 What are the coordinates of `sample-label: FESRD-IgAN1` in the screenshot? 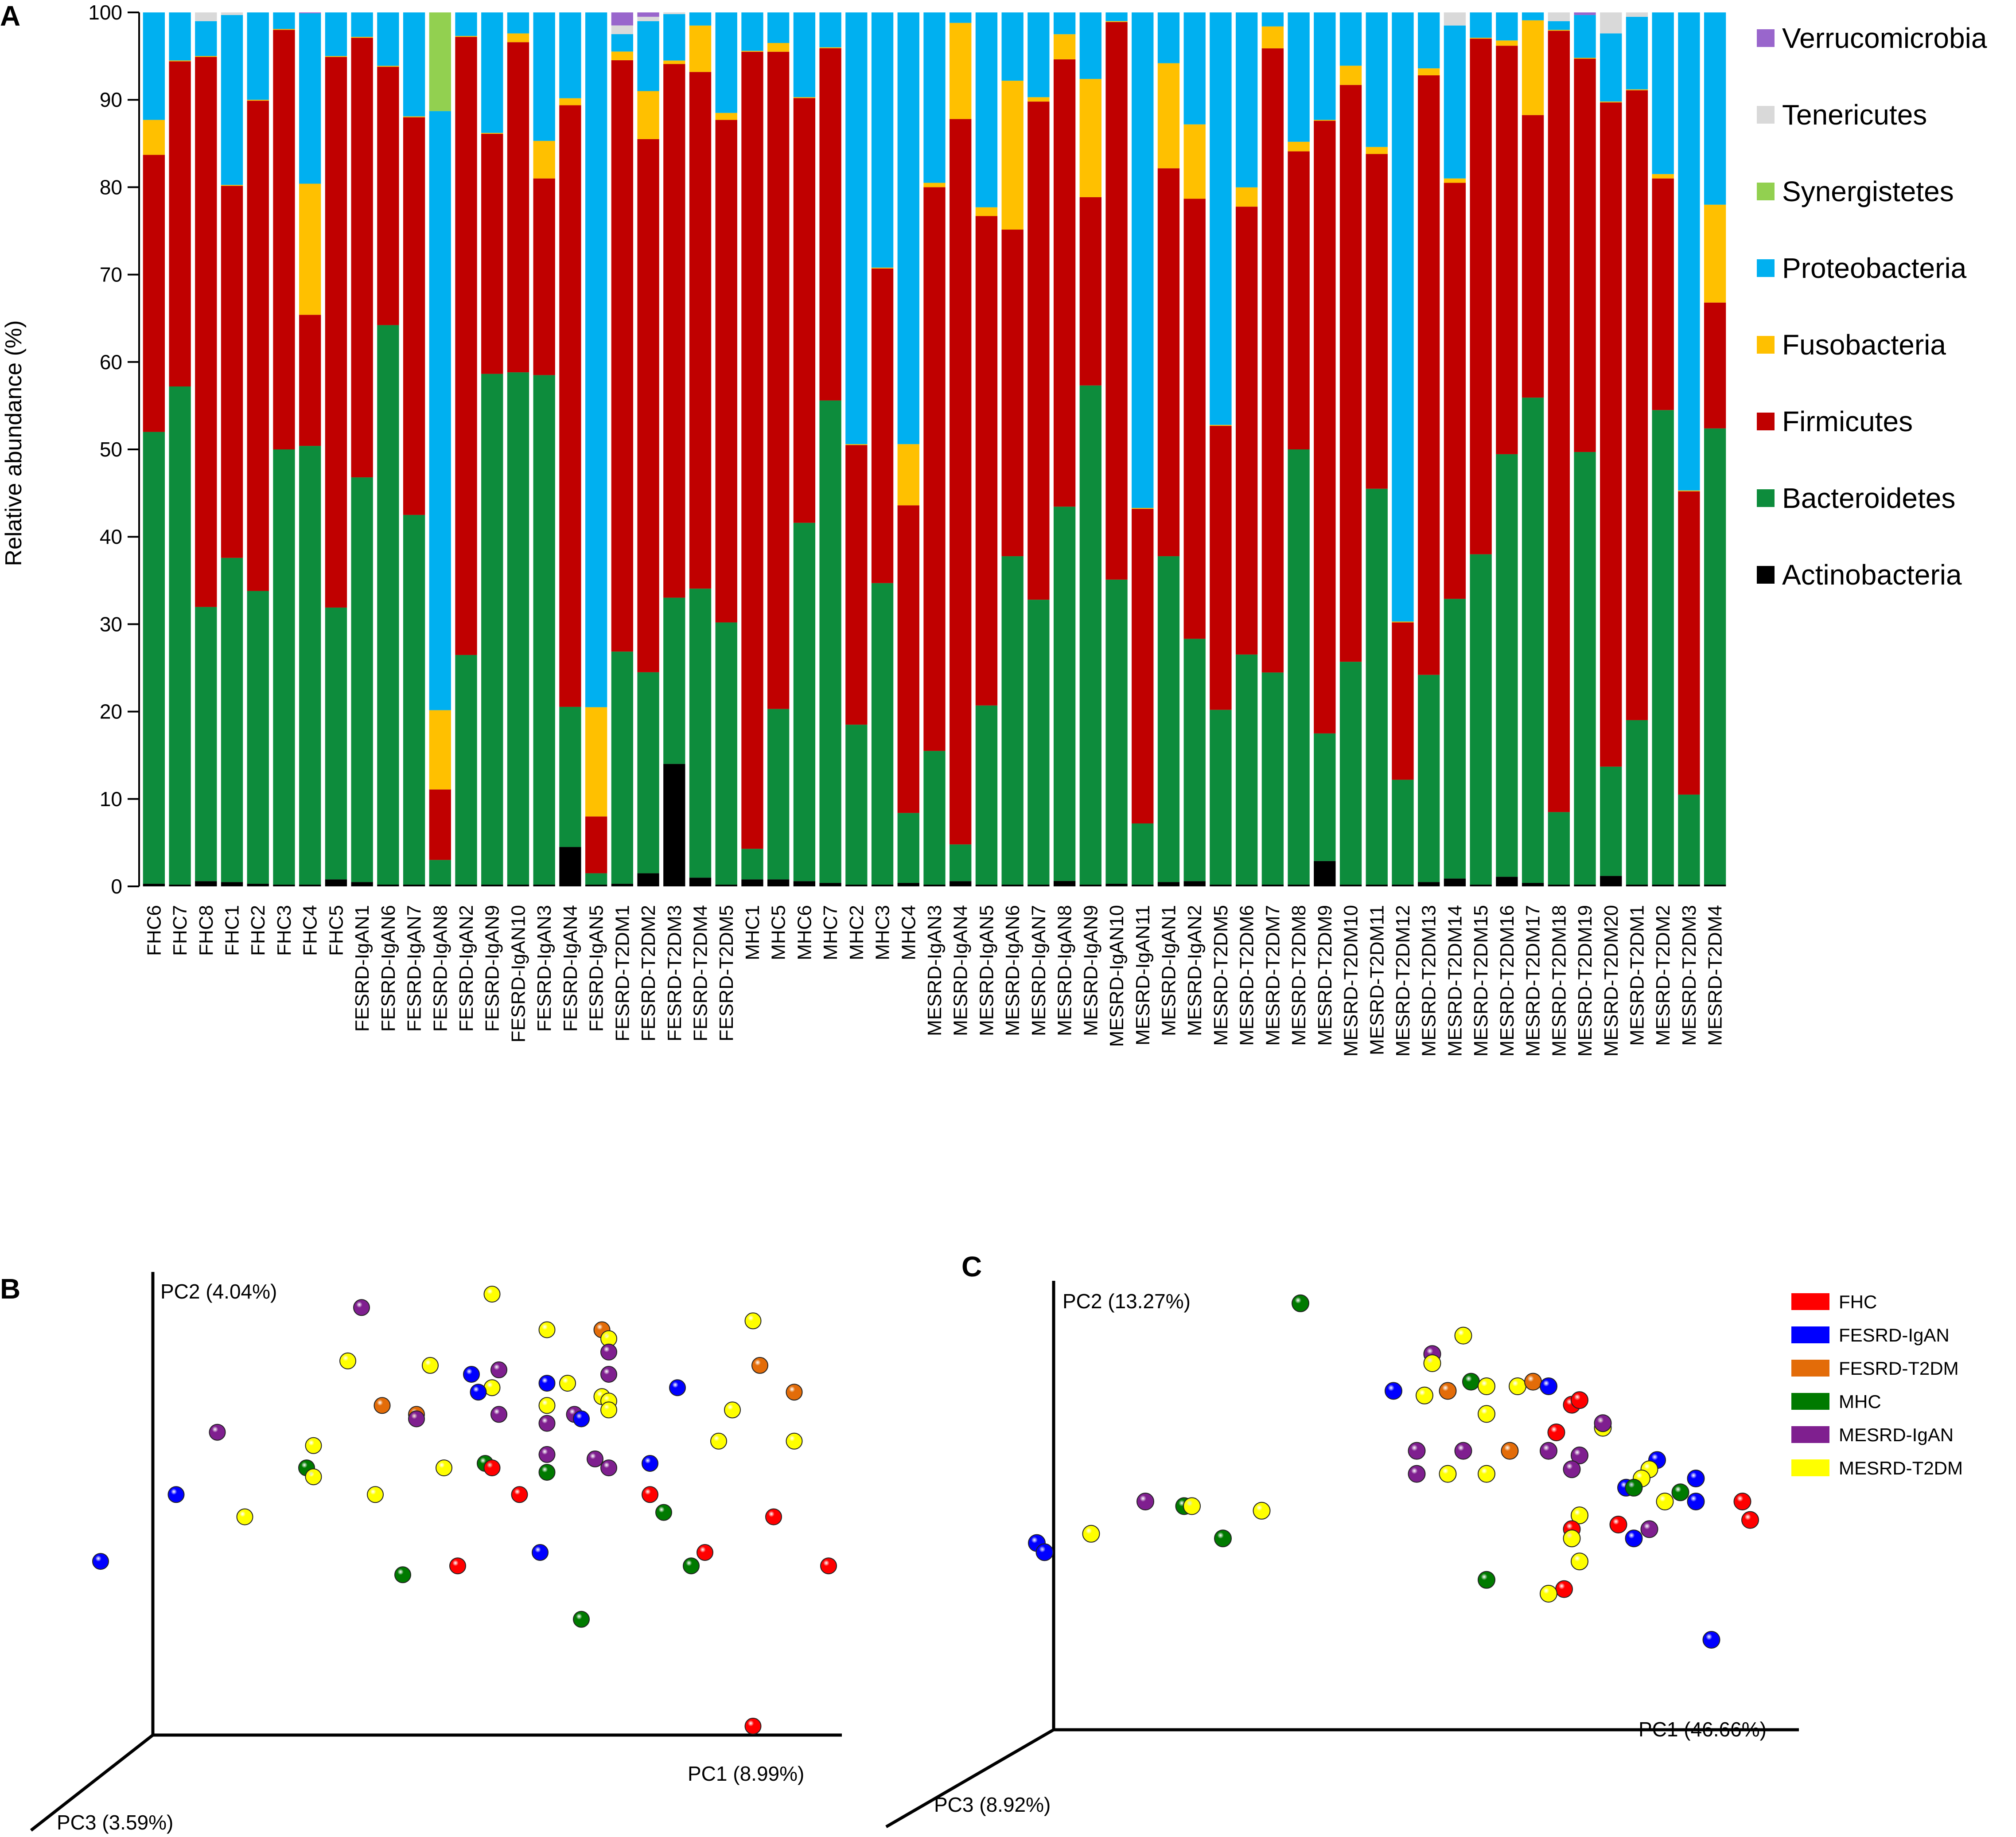 It's located at (362, 968).